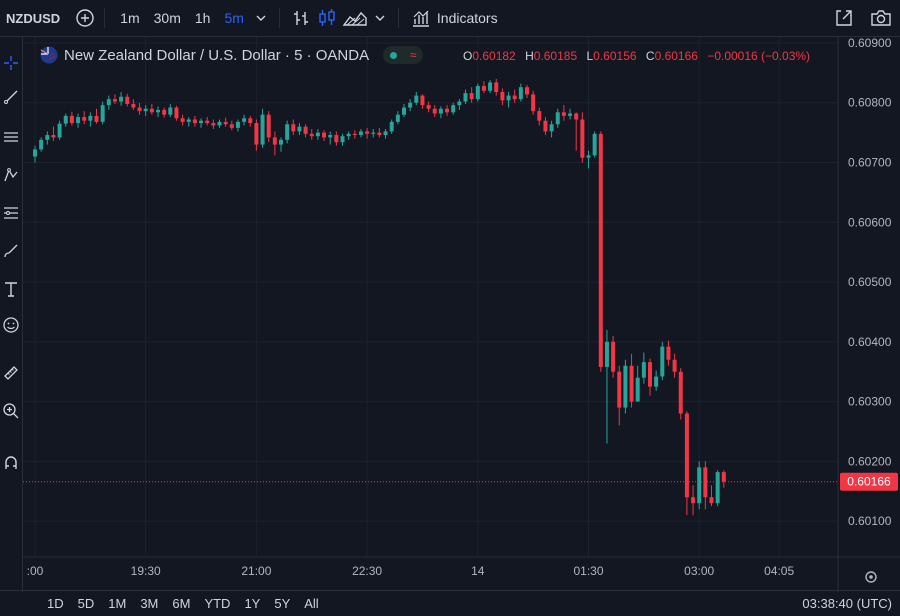 This screenshot has width=900, height=616. Describe the element at coordinates (327, 18) in the screenshot. I see `candles-chart-type-button` at that location.